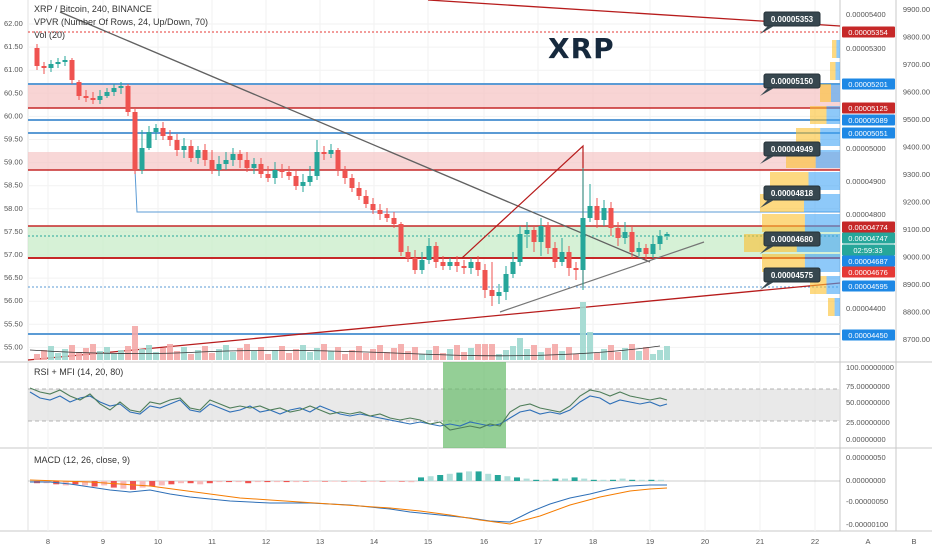  Describe the element at coordinates (866, 457) in the screenshot. I see `macd-axis-tick: 0.00000050` at that location.